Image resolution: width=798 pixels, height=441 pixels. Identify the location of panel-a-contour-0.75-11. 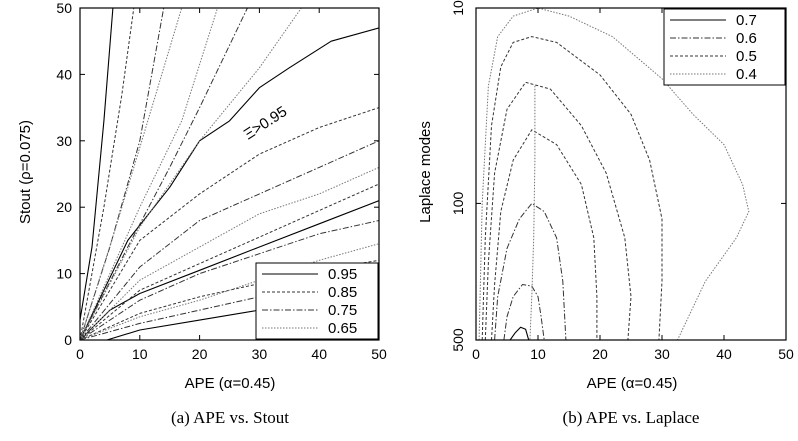
(122, 174).